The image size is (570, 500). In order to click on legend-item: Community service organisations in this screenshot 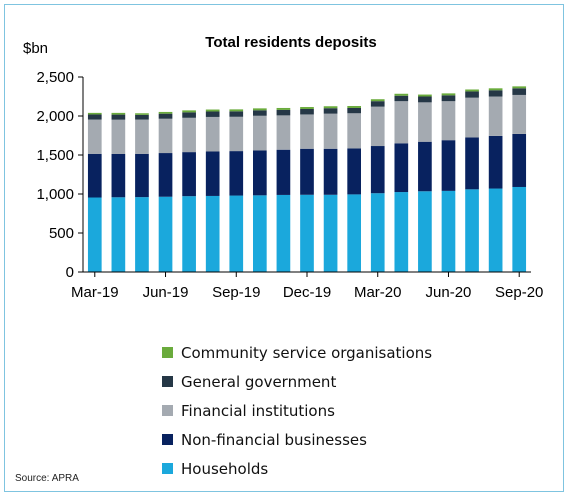, I will do `click(297, 352)`.